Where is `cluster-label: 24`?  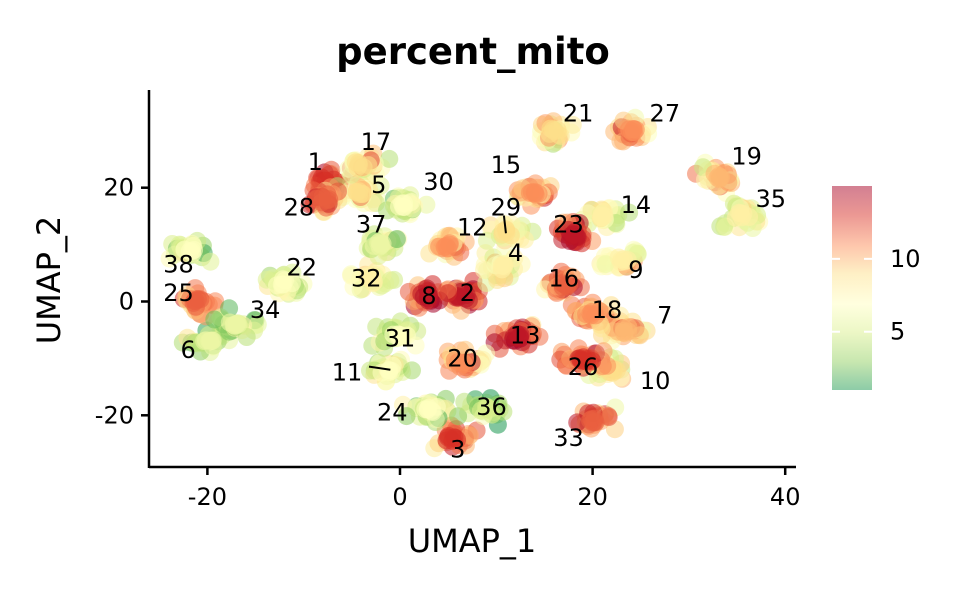 cluster-label: 24 is located at coordinates (392, 412).